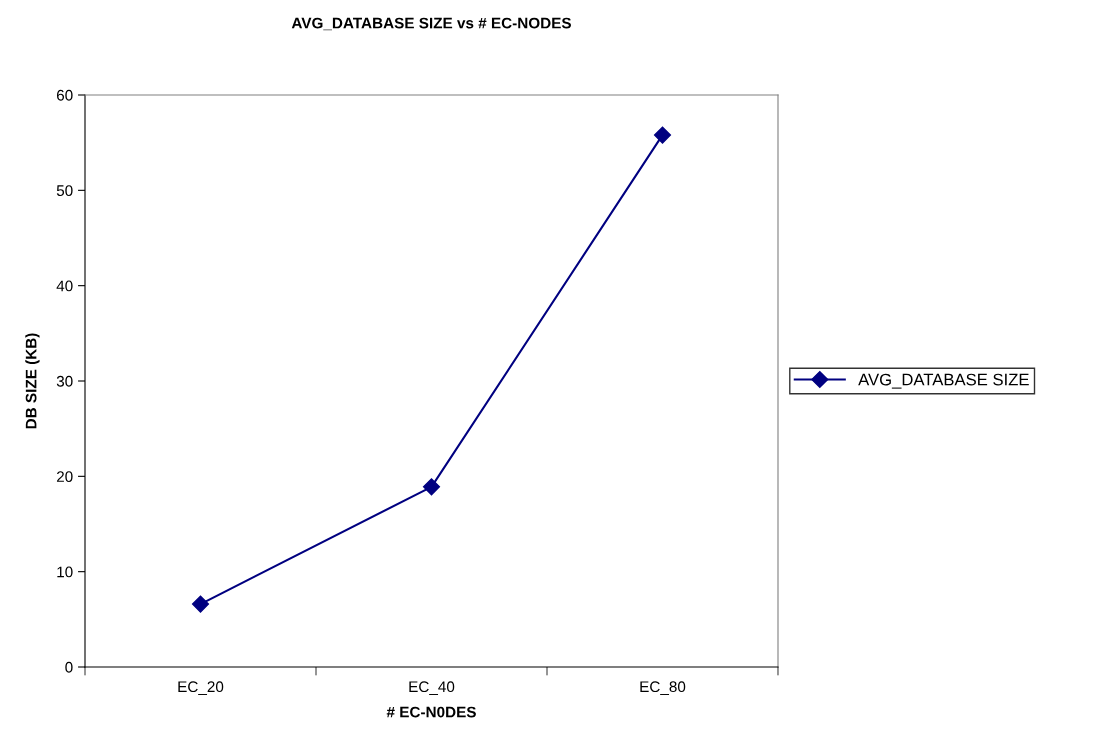  I want to click on y-tick-label: 10, so click(65, 572).